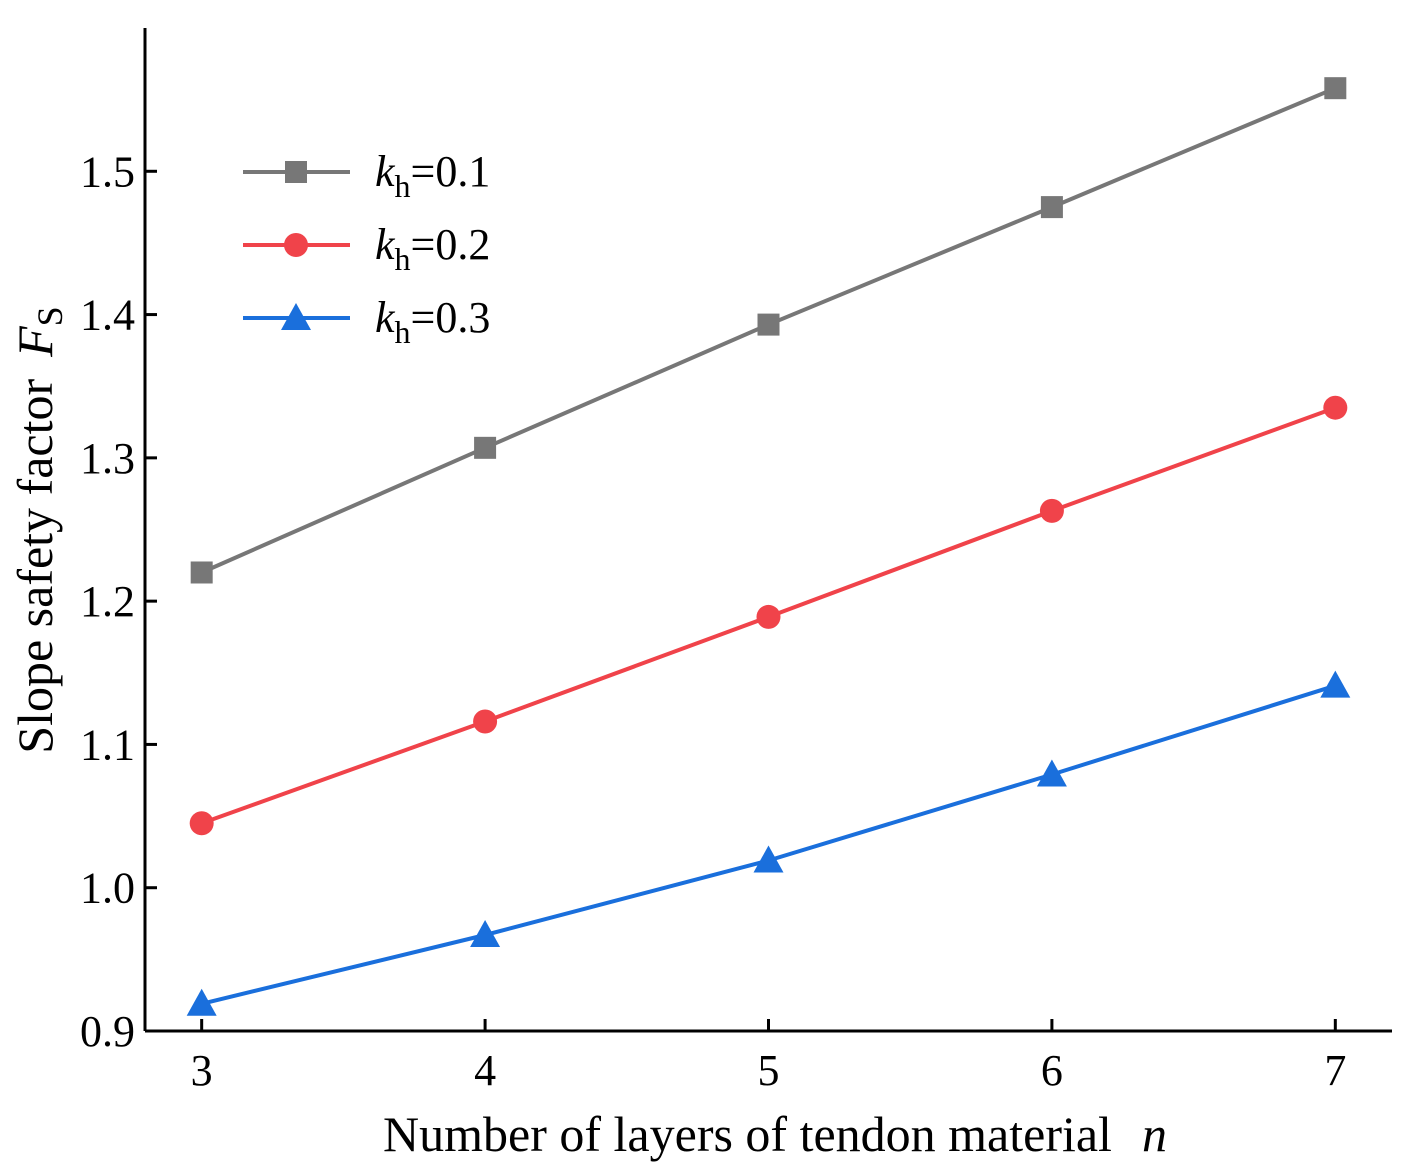 This screenshot has width=1409, height=1164. I want to click on x-tick-label: 7, so click(1335, 1070).